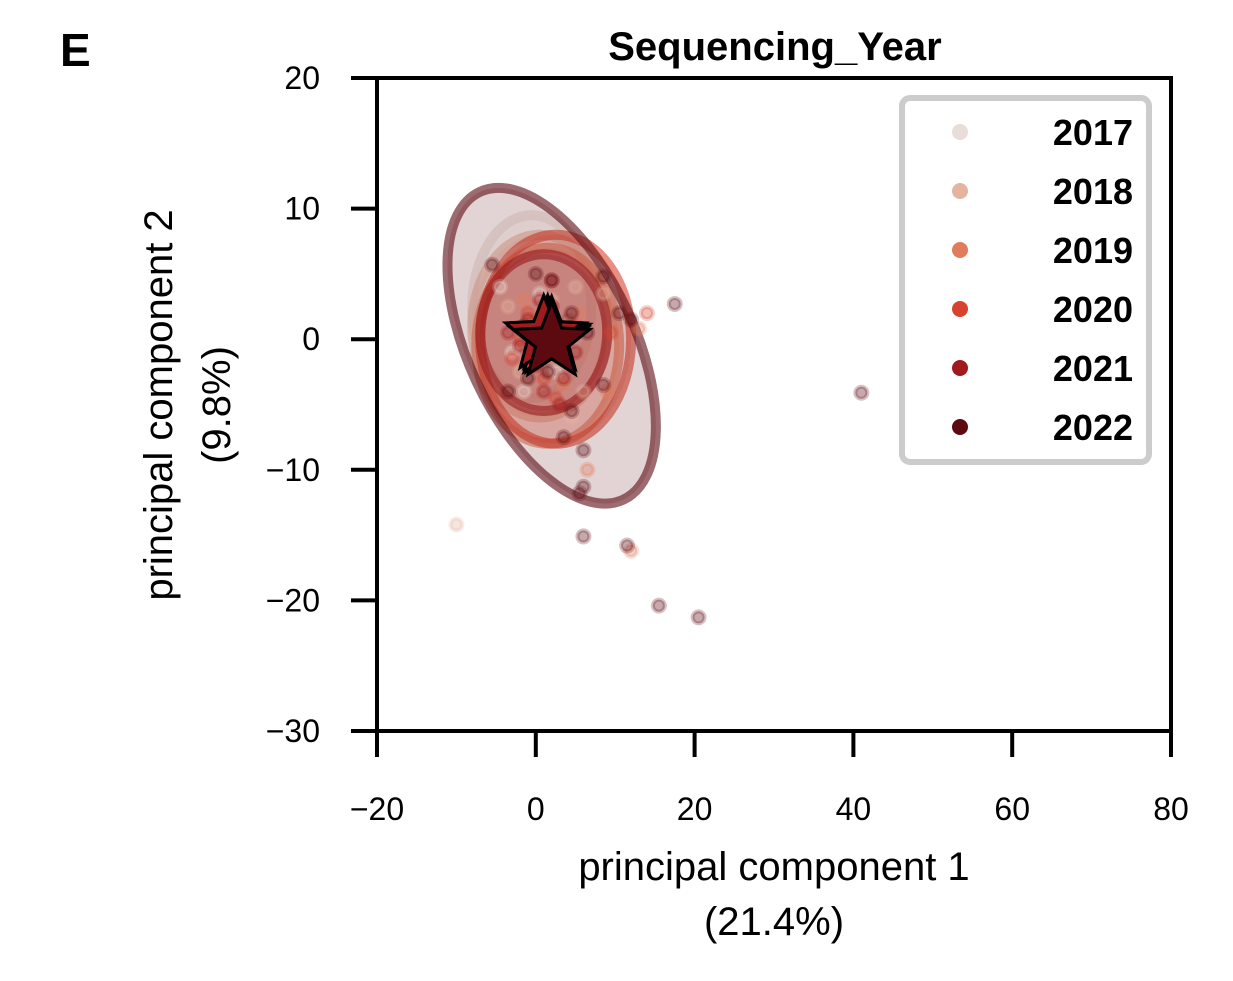 The height and width of the screenshot is (981, 1233). I want to click on data-points, so click(659, 441).